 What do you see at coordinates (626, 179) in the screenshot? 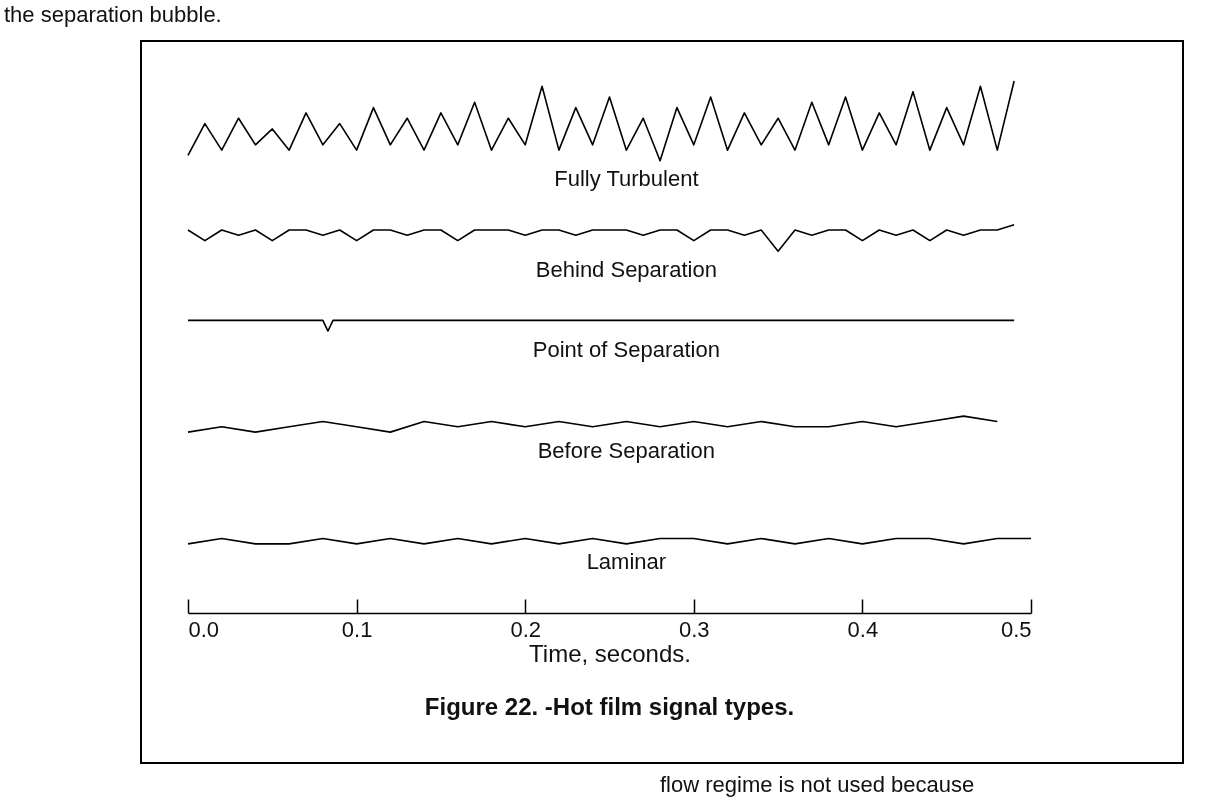
I see `series-label: Fully Turbulent` at bounding box center [626, 179].